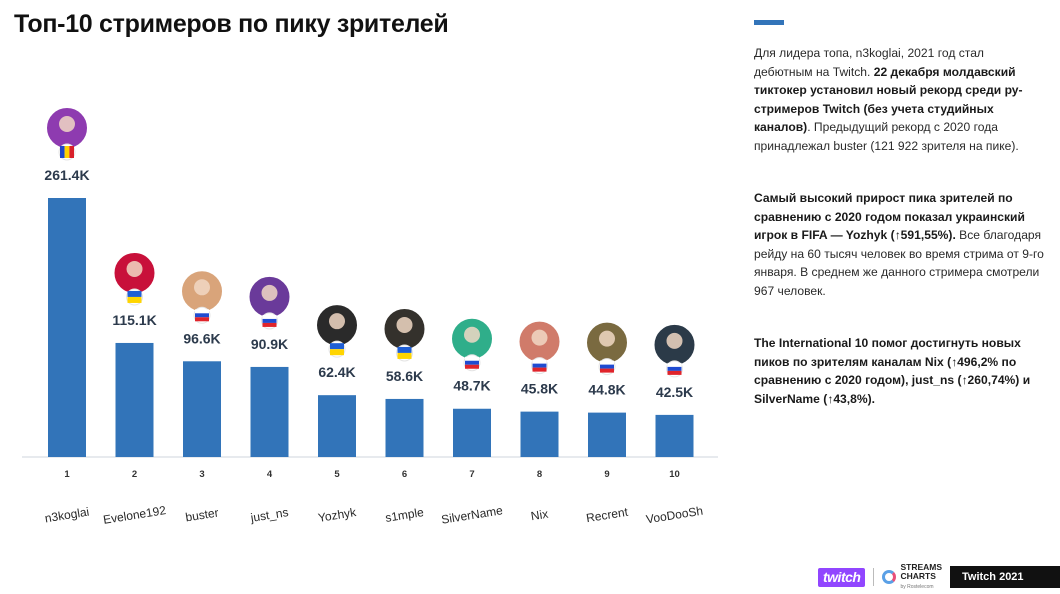 This screenshot has height=594, width=1060. What do you see at coordinates (880, 576) in the screenshot?
I see `footer-logos: twitch STREAMS CHARTS by Rostelecom` at bounding box center [880, 576].